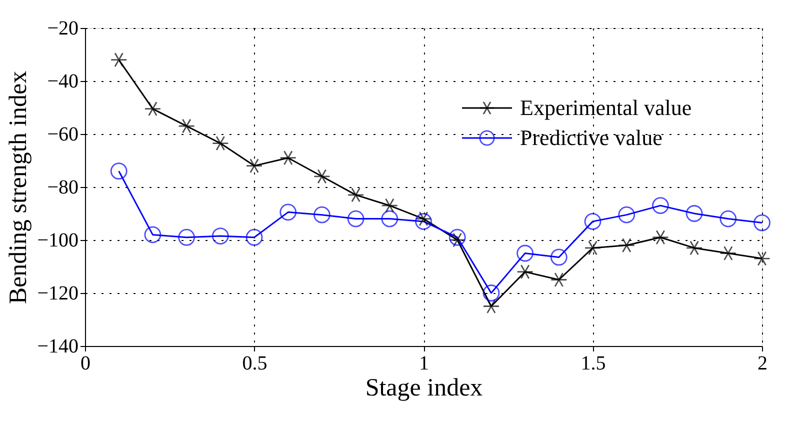 This screenshot has width=802, height=425. Describe the element at coordinates (606, 107) in the screenshot. I see `legend-label: Experimental value` at that location.